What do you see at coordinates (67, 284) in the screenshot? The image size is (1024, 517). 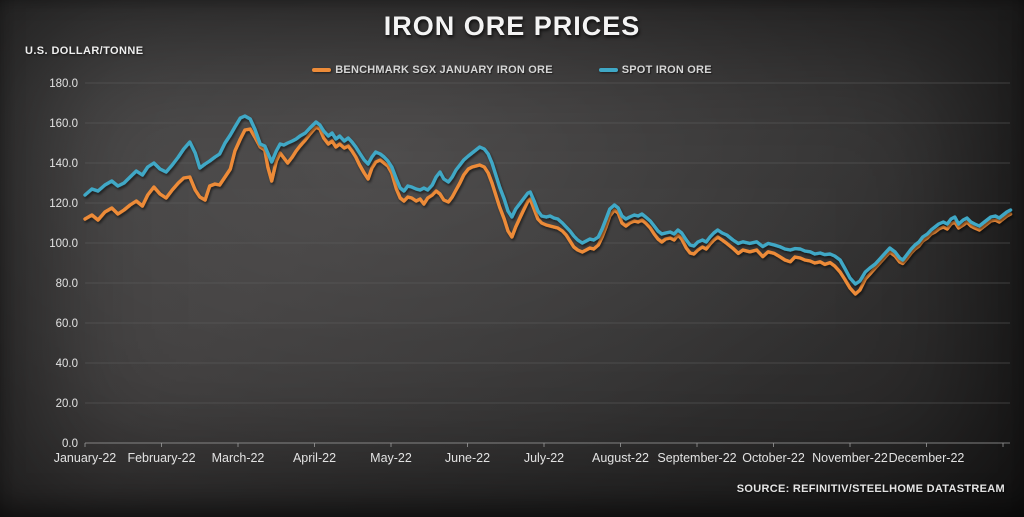 I see `y-tick-label: 80.0` at bounding box center [67, 284].